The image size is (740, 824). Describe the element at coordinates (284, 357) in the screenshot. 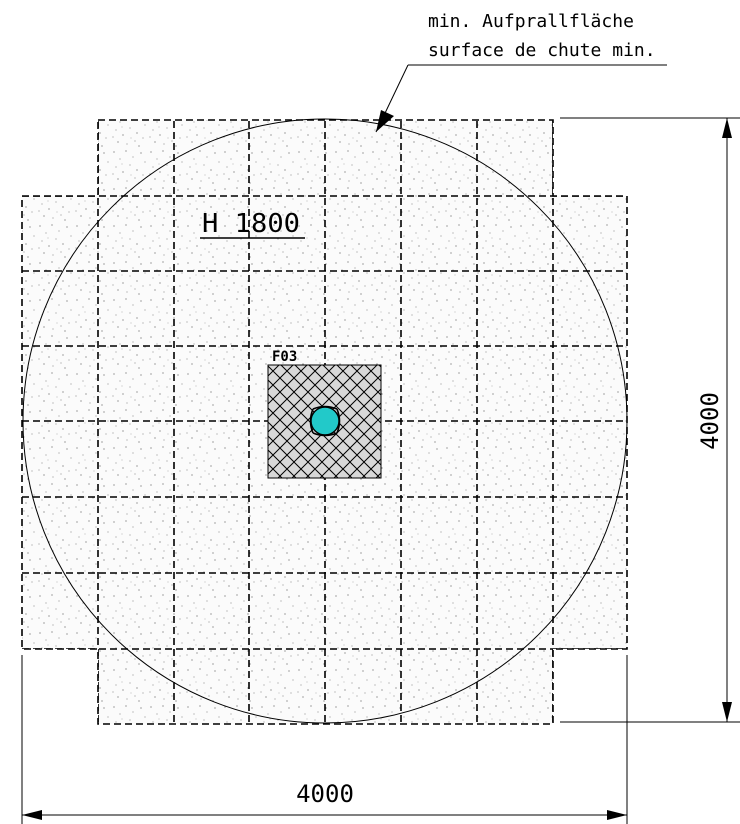

I see `footing-label: F03` at that location.